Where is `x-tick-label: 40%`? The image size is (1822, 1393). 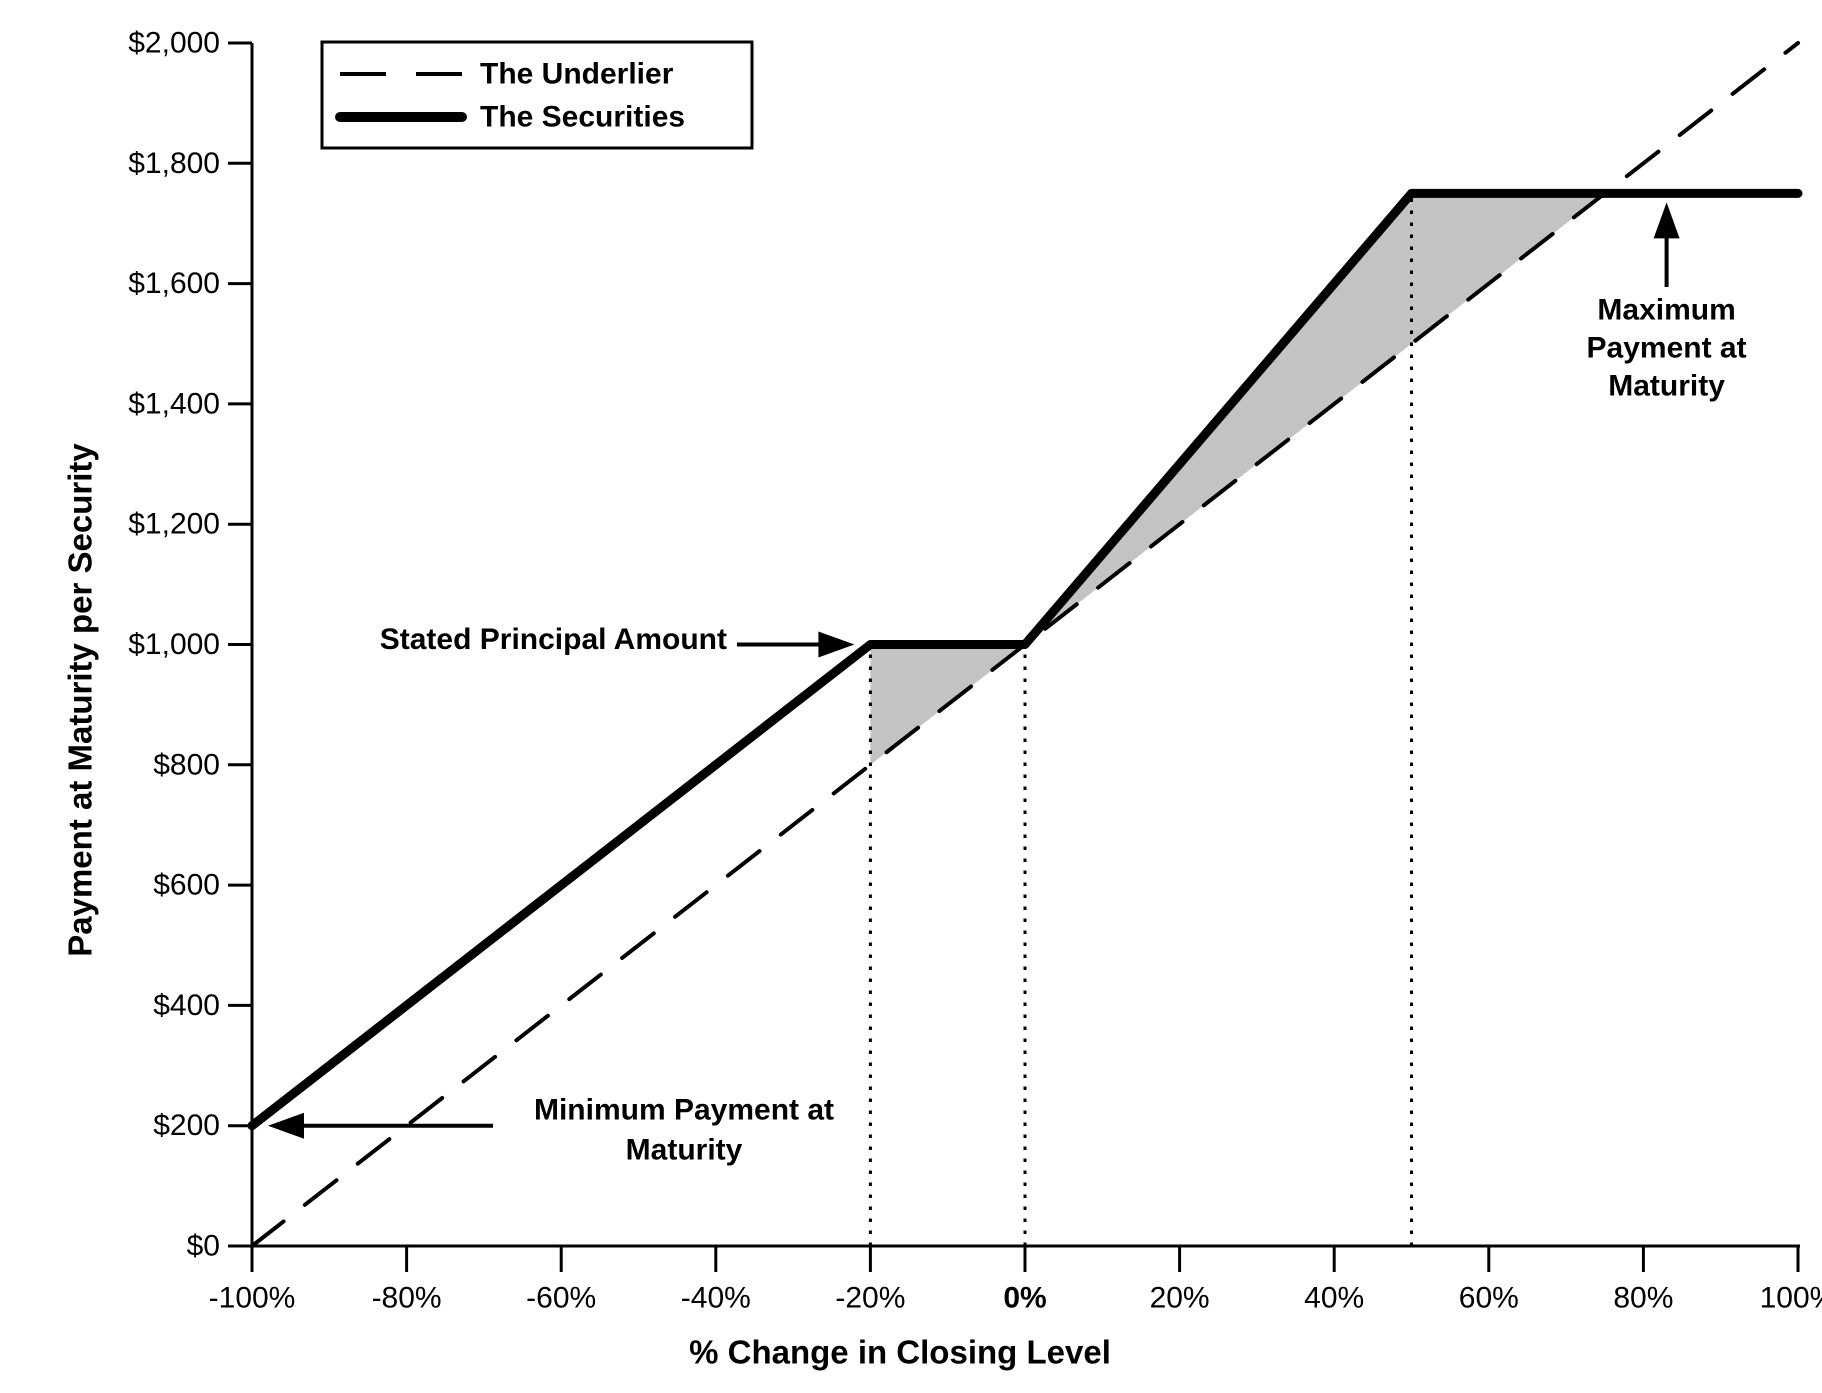 x-tick-label: 40% is located at coordinates (1334, 1298).